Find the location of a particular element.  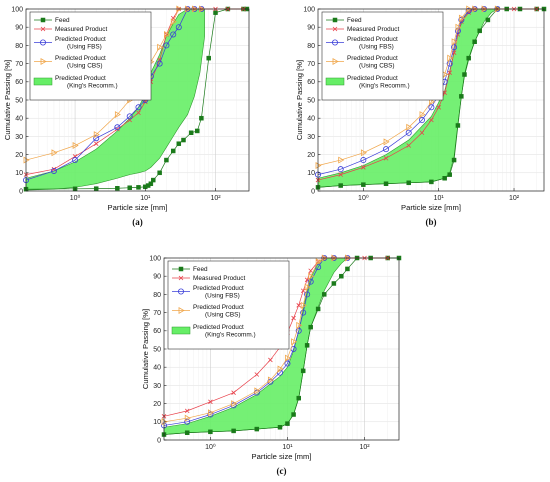

legend-item-kings-recomm: Predicted Product(King's Recomm.) is located at coordinates (213, 331).